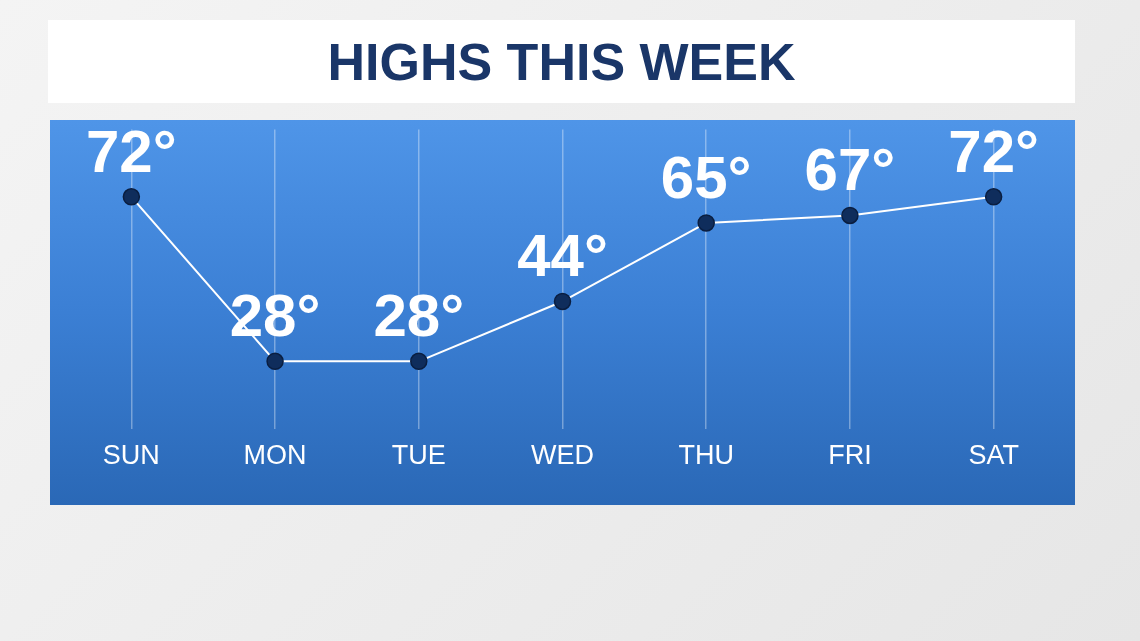 The width and height of the screenshot is (1140, 641). Describe the element at coordinates (275, 455) in the screenshot. I see `x-tick-label: MON` at that location.